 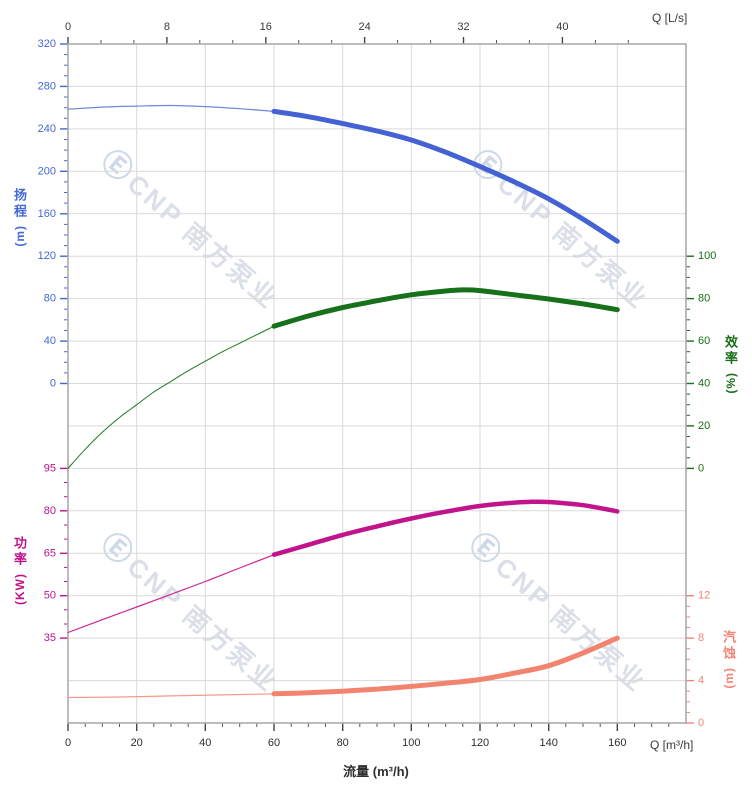 I want to click on top-axis-unit-label: Q [L/s], so click(x=670, y=18).